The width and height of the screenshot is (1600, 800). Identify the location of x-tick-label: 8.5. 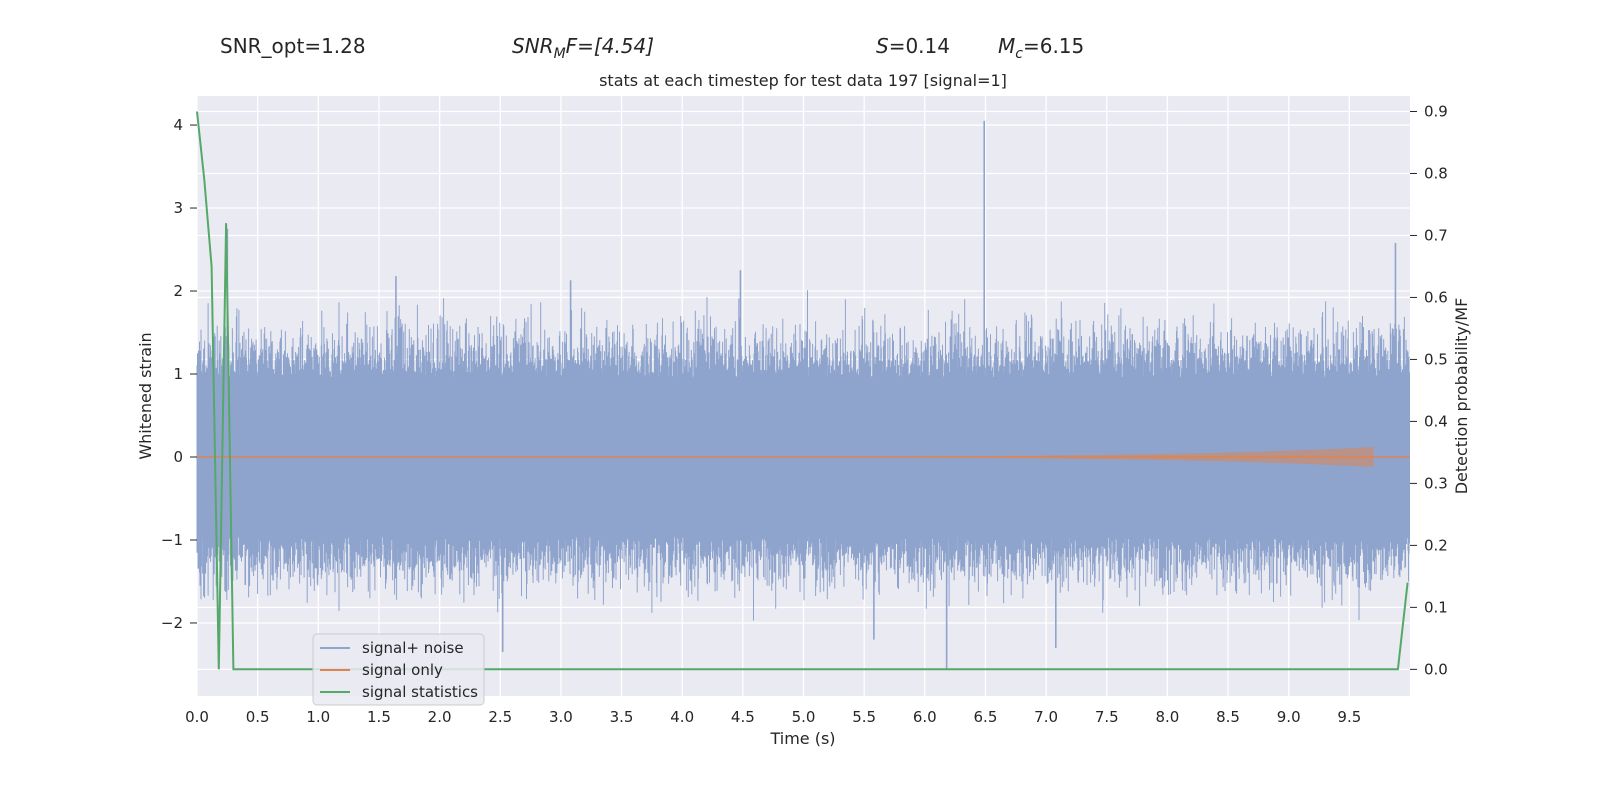
(1228, 717).